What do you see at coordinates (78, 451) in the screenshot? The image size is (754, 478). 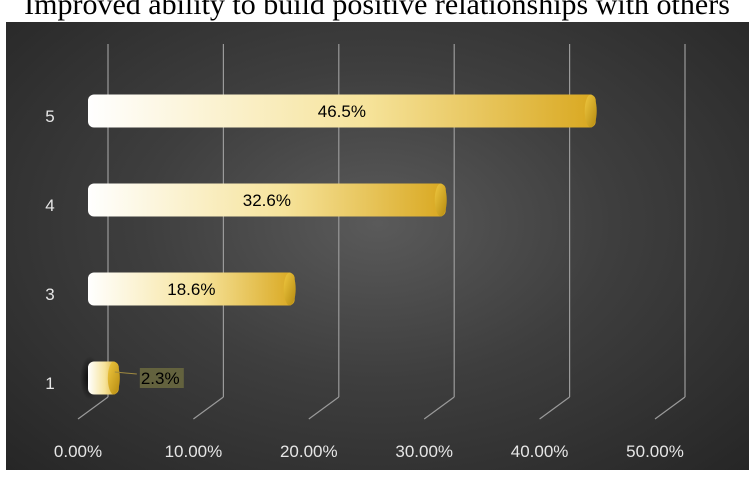 I see `x-tick-label: 0.00%` at bounding box center [78, 451].